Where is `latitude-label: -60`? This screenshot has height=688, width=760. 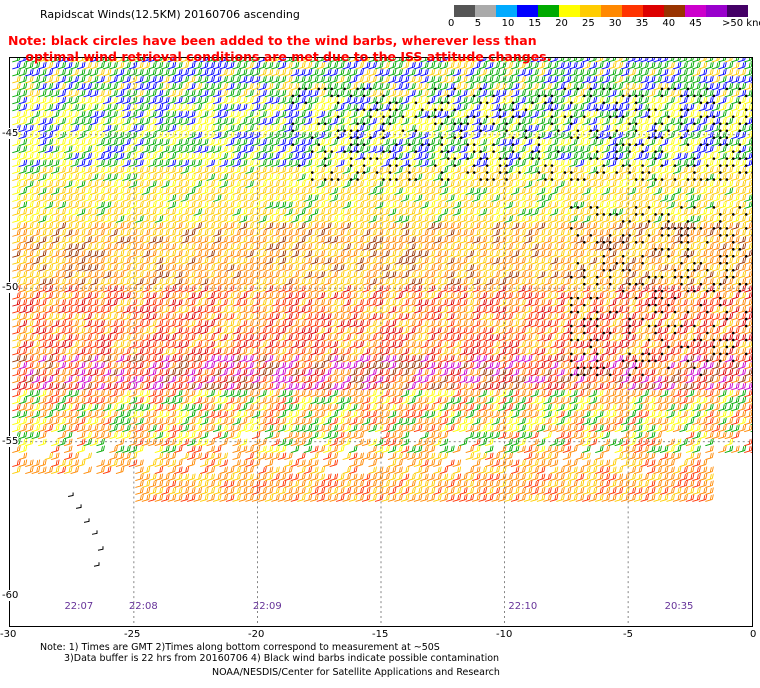 latitude-label: -60 is located at coordinates (10, 596).